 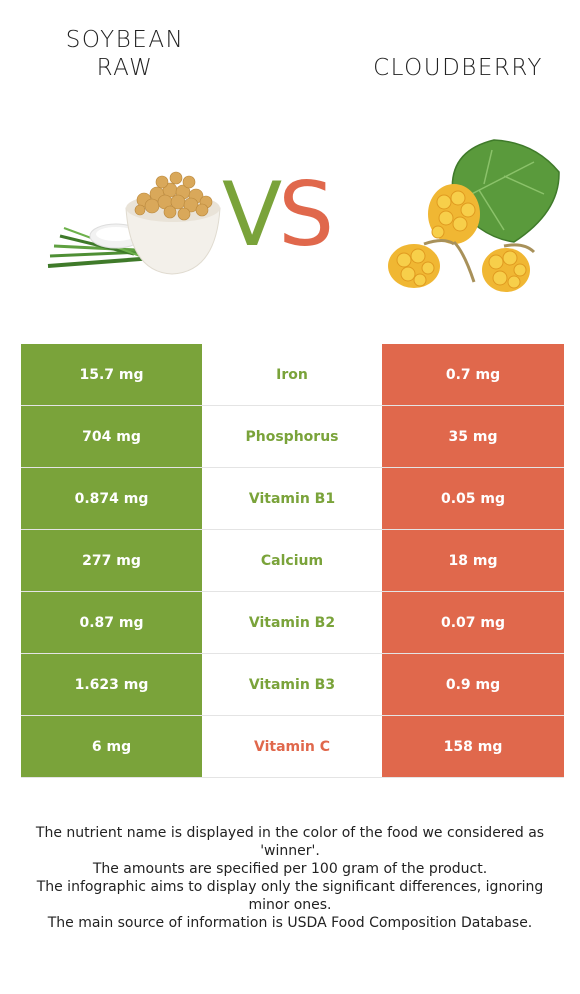 I want to click on left-food-value: 15.7 mg, so click(x=111, y=375).